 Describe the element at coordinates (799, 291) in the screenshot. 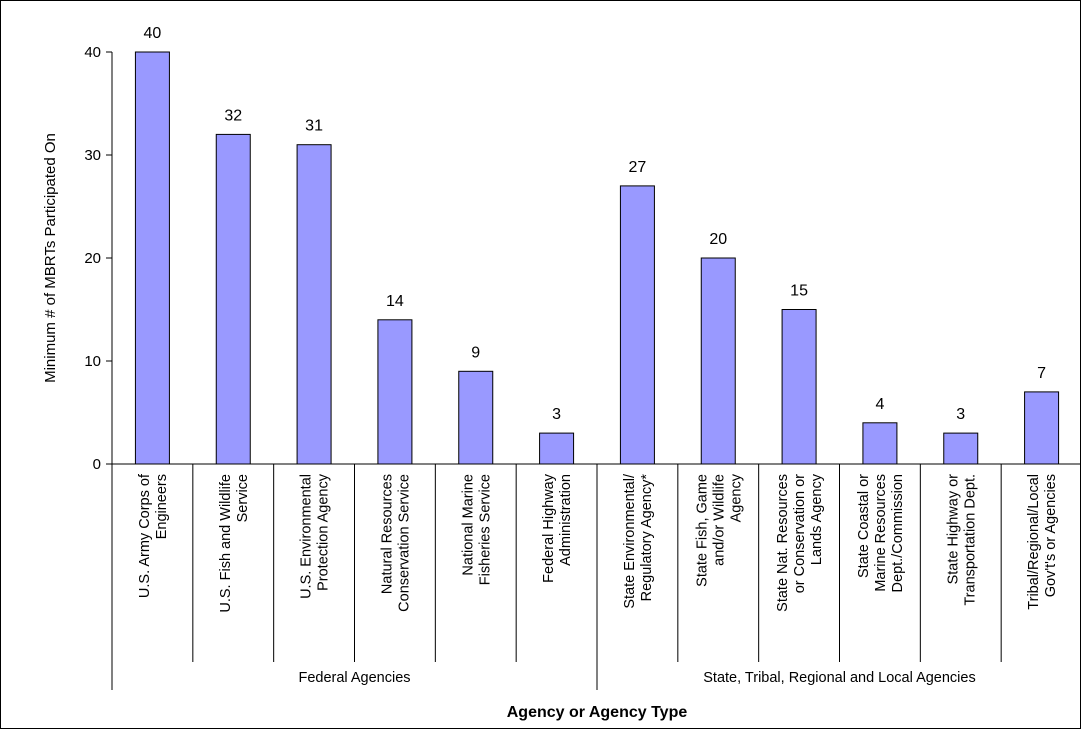

I see `data-label: 15` at that location.